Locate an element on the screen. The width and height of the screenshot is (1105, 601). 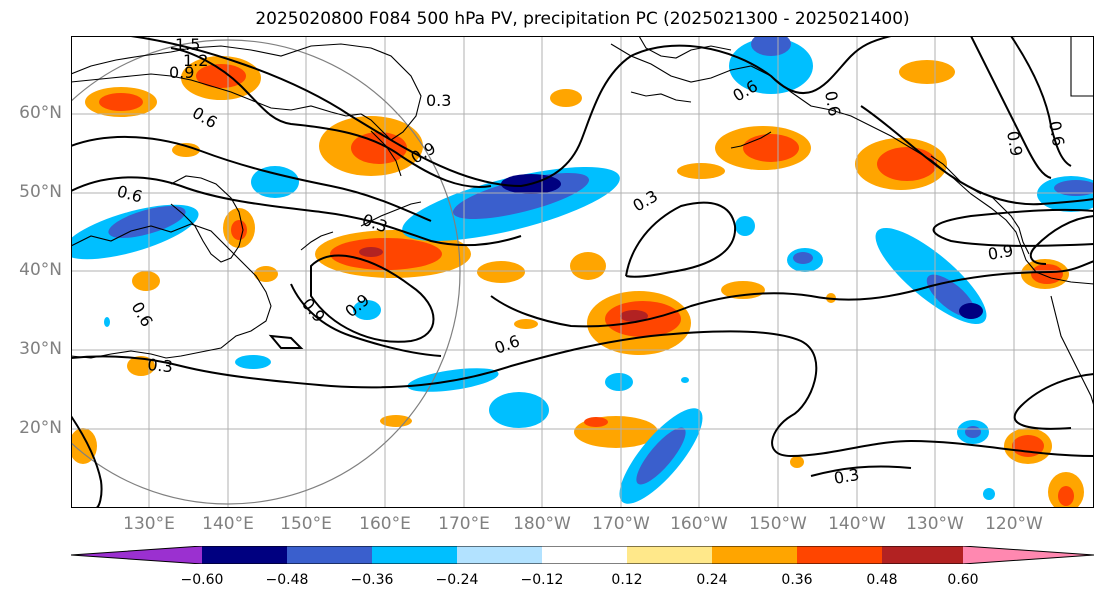
colorbar-tick-label: −0.36 is located at coordinates (372, 580).